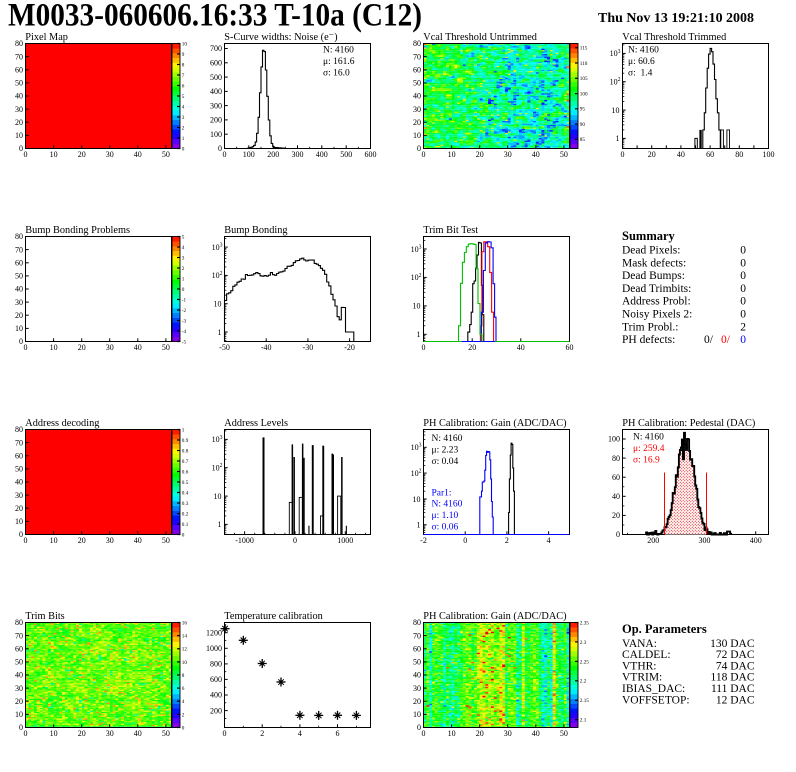 The image size is (796, 772). What do you see at coordinates (705, 540) in the screenshot?
I see `svg-text: 300` at bounding box center [705, 540].